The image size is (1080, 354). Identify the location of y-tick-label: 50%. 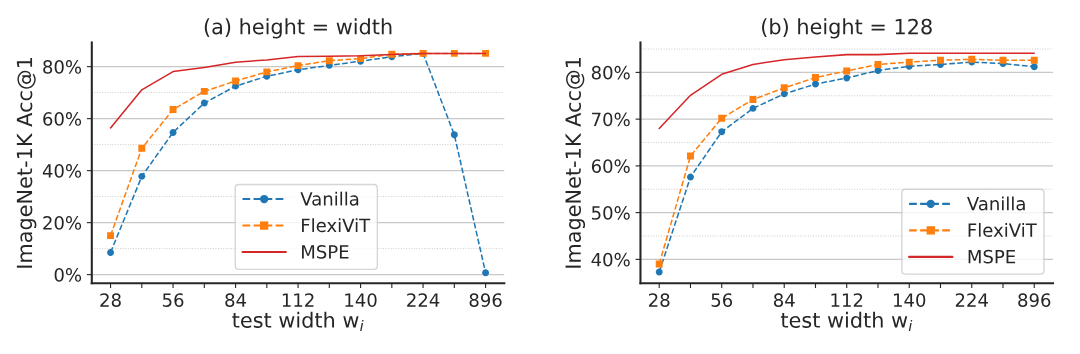
(611, 213).